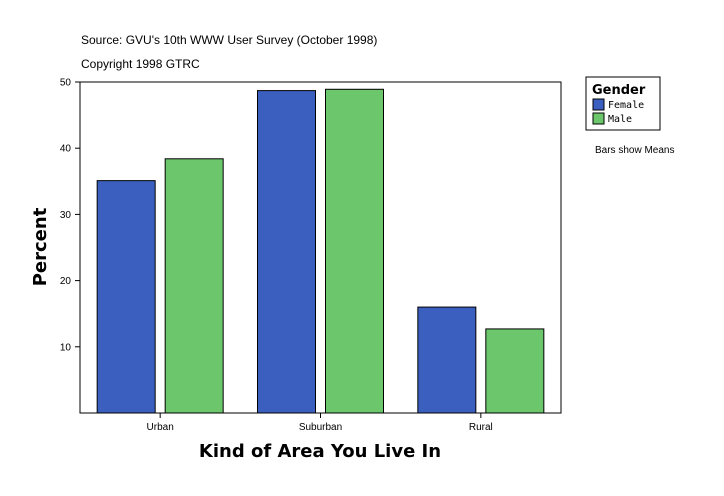 The image size is (724, 496). I want to click on y-tick-label: 50, so click(66, 83).